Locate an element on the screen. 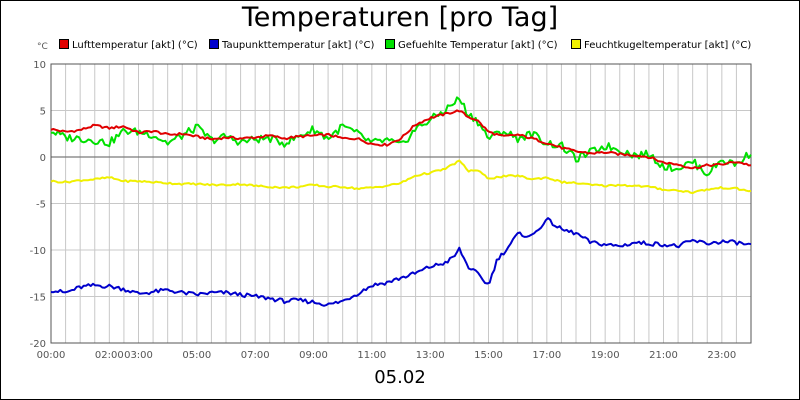 The image size is (800, 400). x-tick-label: 17:00 is located at coordinates (546, 355).